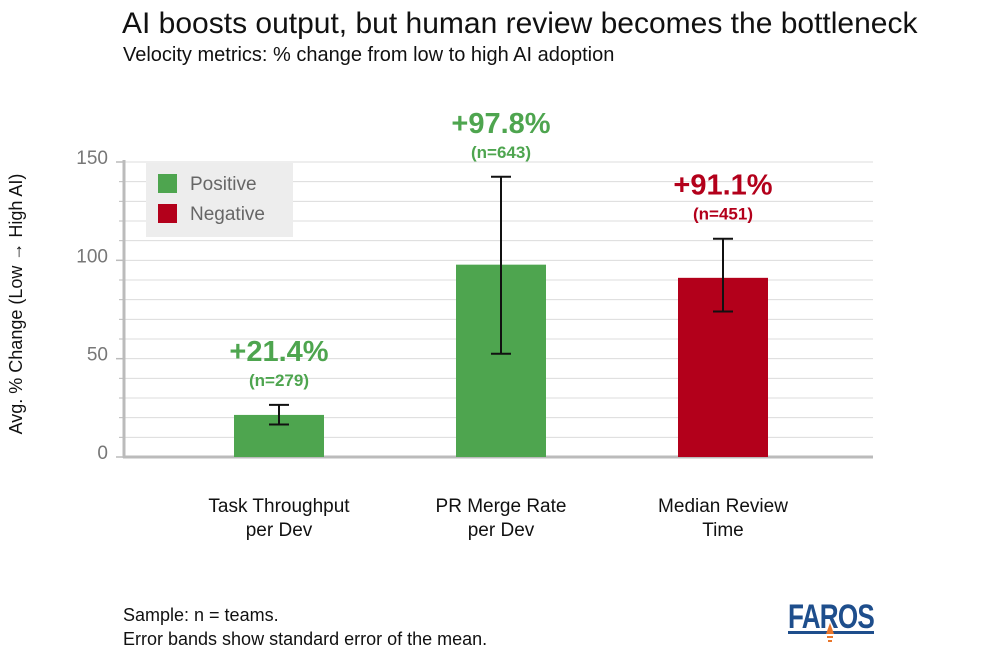  I want to click on y-axis-label: Avg. % Change (Low → High AI), so click(16, 304).